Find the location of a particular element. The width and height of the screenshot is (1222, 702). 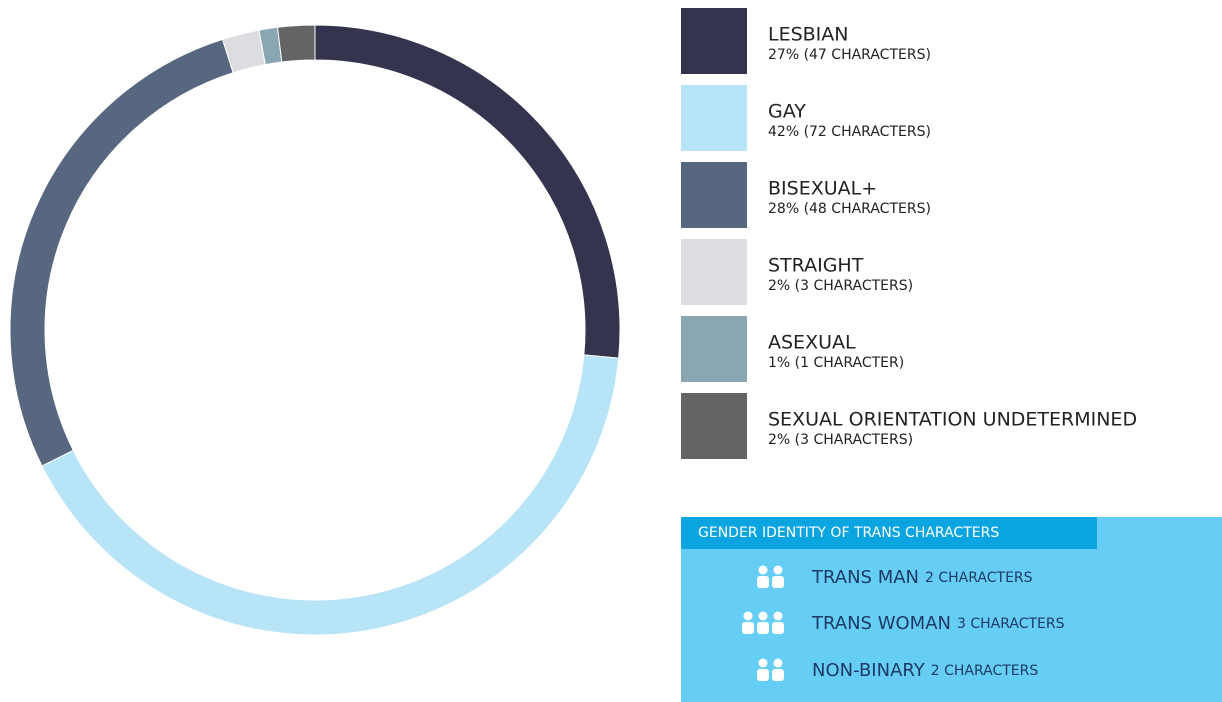

trans-item-label: TRANS MAN is located at coordinates (865, 577).